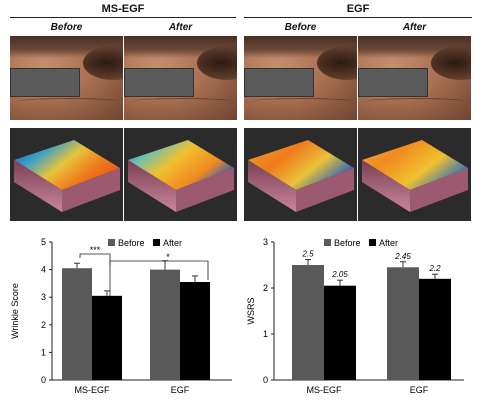 The image size is (485, 400). I want to click on y-tick-label: 4, so click(43, 270).